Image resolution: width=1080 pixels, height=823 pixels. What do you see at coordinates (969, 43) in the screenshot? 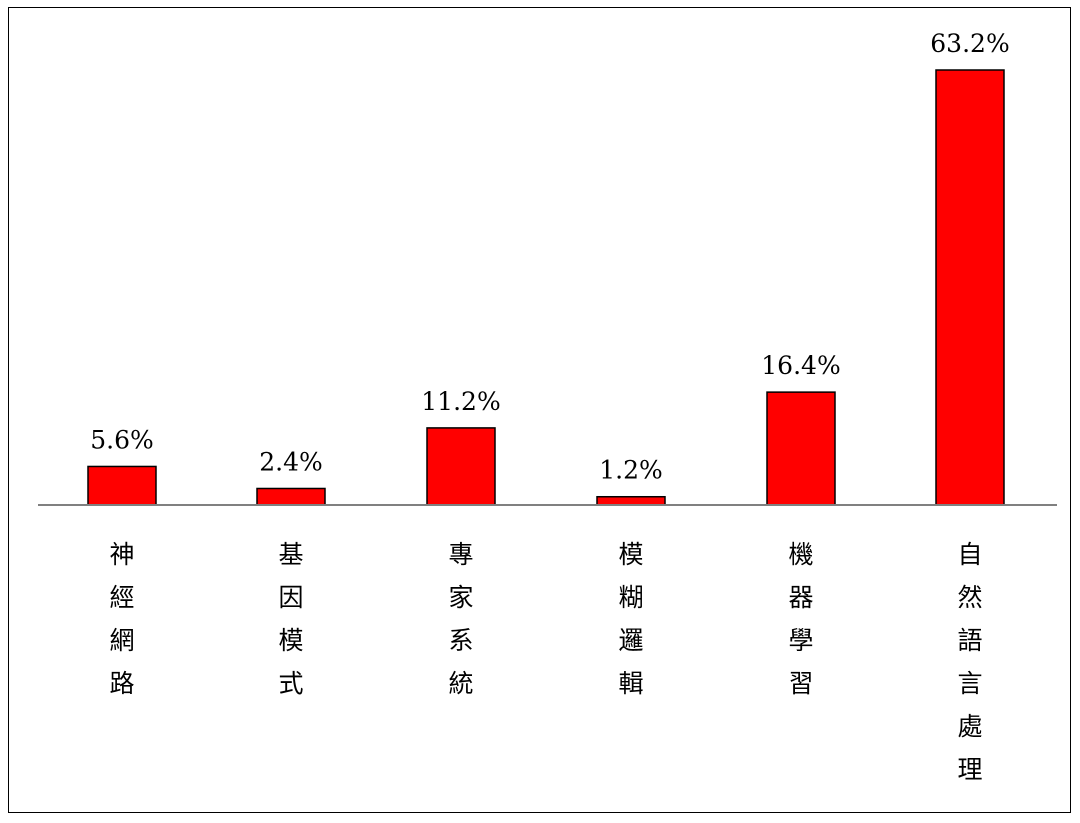
I see `value-label-6: 63.2%` at bounding box center [969, 43].